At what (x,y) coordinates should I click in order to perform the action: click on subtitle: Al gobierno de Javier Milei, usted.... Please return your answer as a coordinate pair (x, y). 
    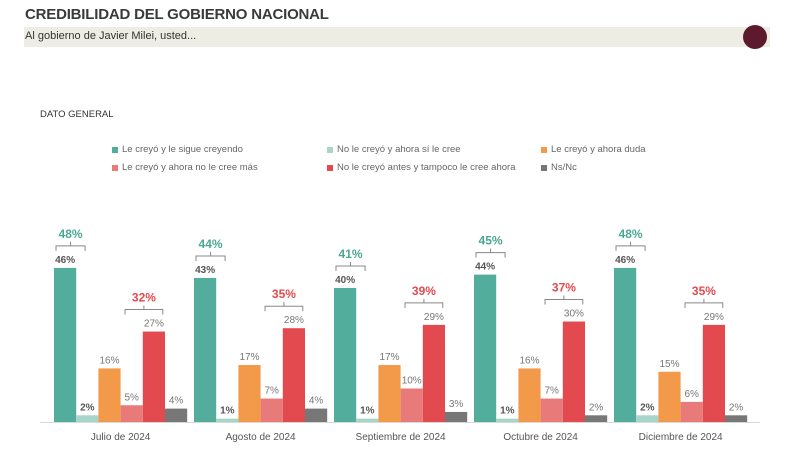
    Looking at the image, I should click on (111, 36).